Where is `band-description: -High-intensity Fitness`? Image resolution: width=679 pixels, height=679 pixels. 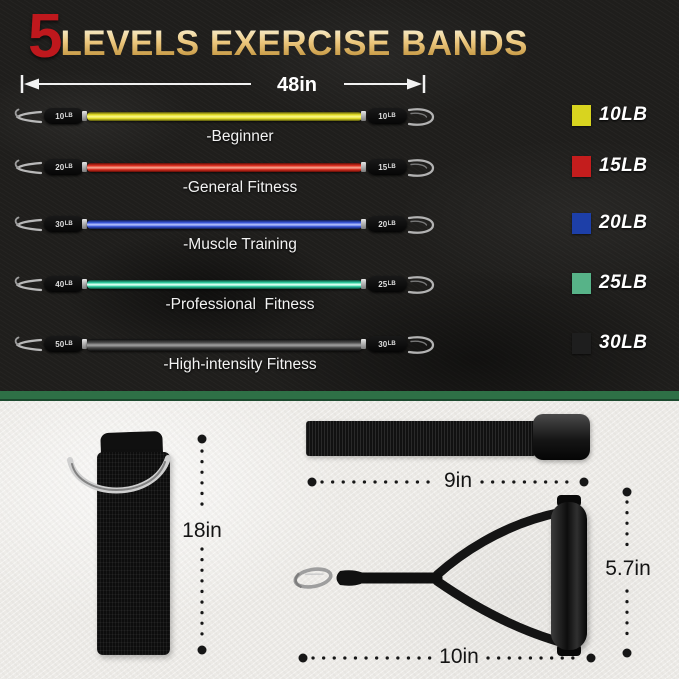 band-description: -High-intensity Fitness is located at coordinates (240, 364).